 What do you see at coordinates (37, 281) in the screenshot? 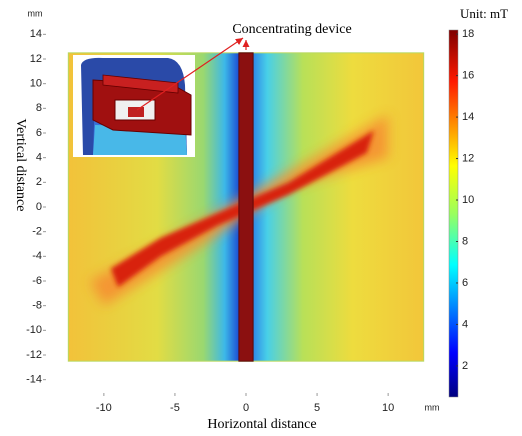
I see `y-tick-label: -6` at bounding box center [37, 281].